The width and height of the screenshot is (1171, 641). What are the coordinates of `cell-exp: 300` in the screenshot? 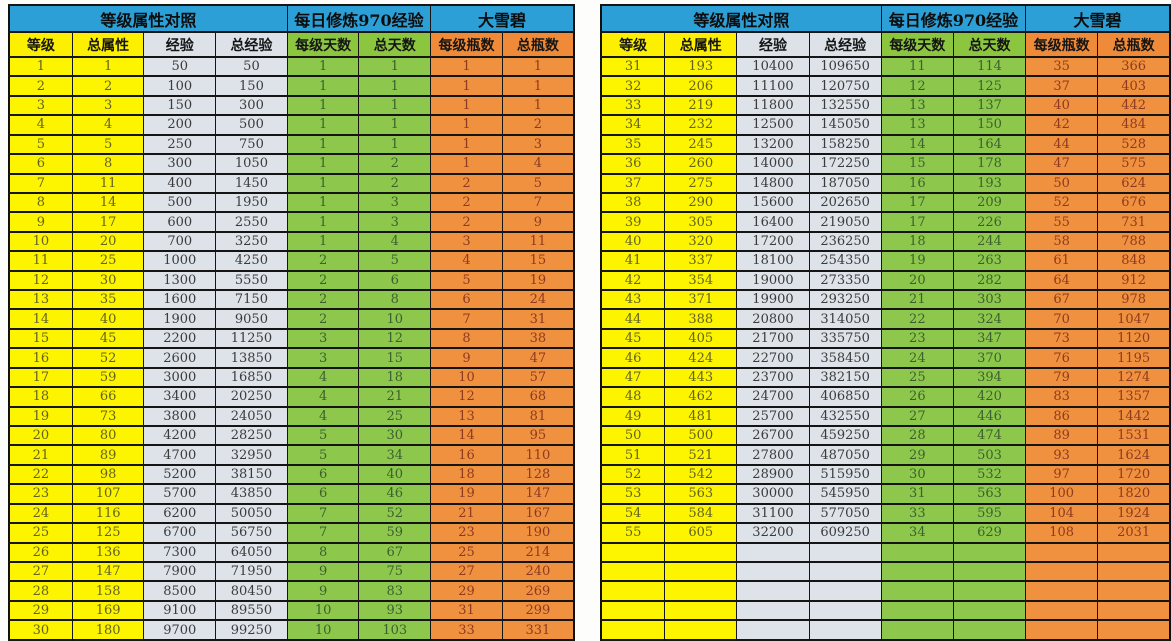 It's located at (180, 164).